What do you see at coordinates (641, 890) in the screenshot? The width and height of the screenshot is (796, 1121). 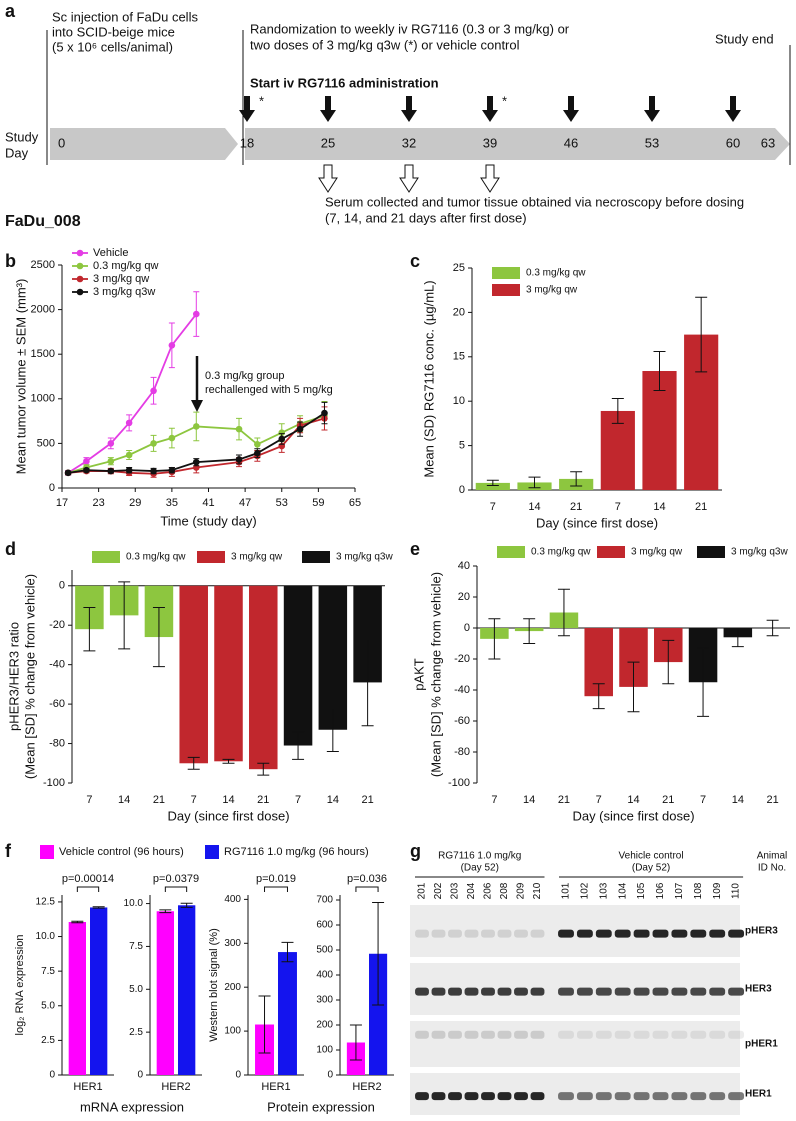 I see `lane-id: 105` at bounding box center [641, 890].